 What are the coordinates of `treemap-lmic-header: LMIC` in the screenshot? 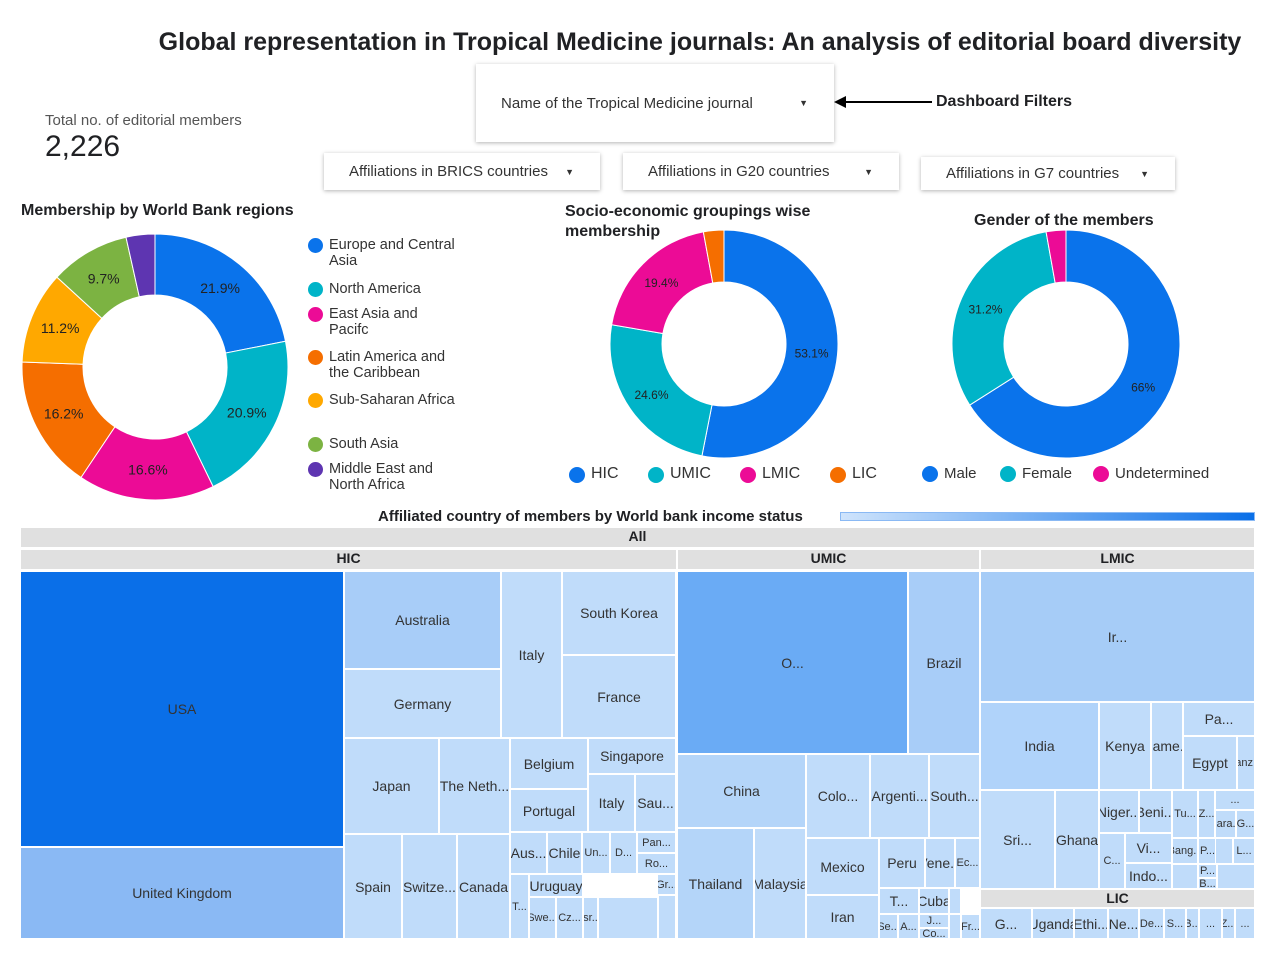 It's located at (1117, 559).